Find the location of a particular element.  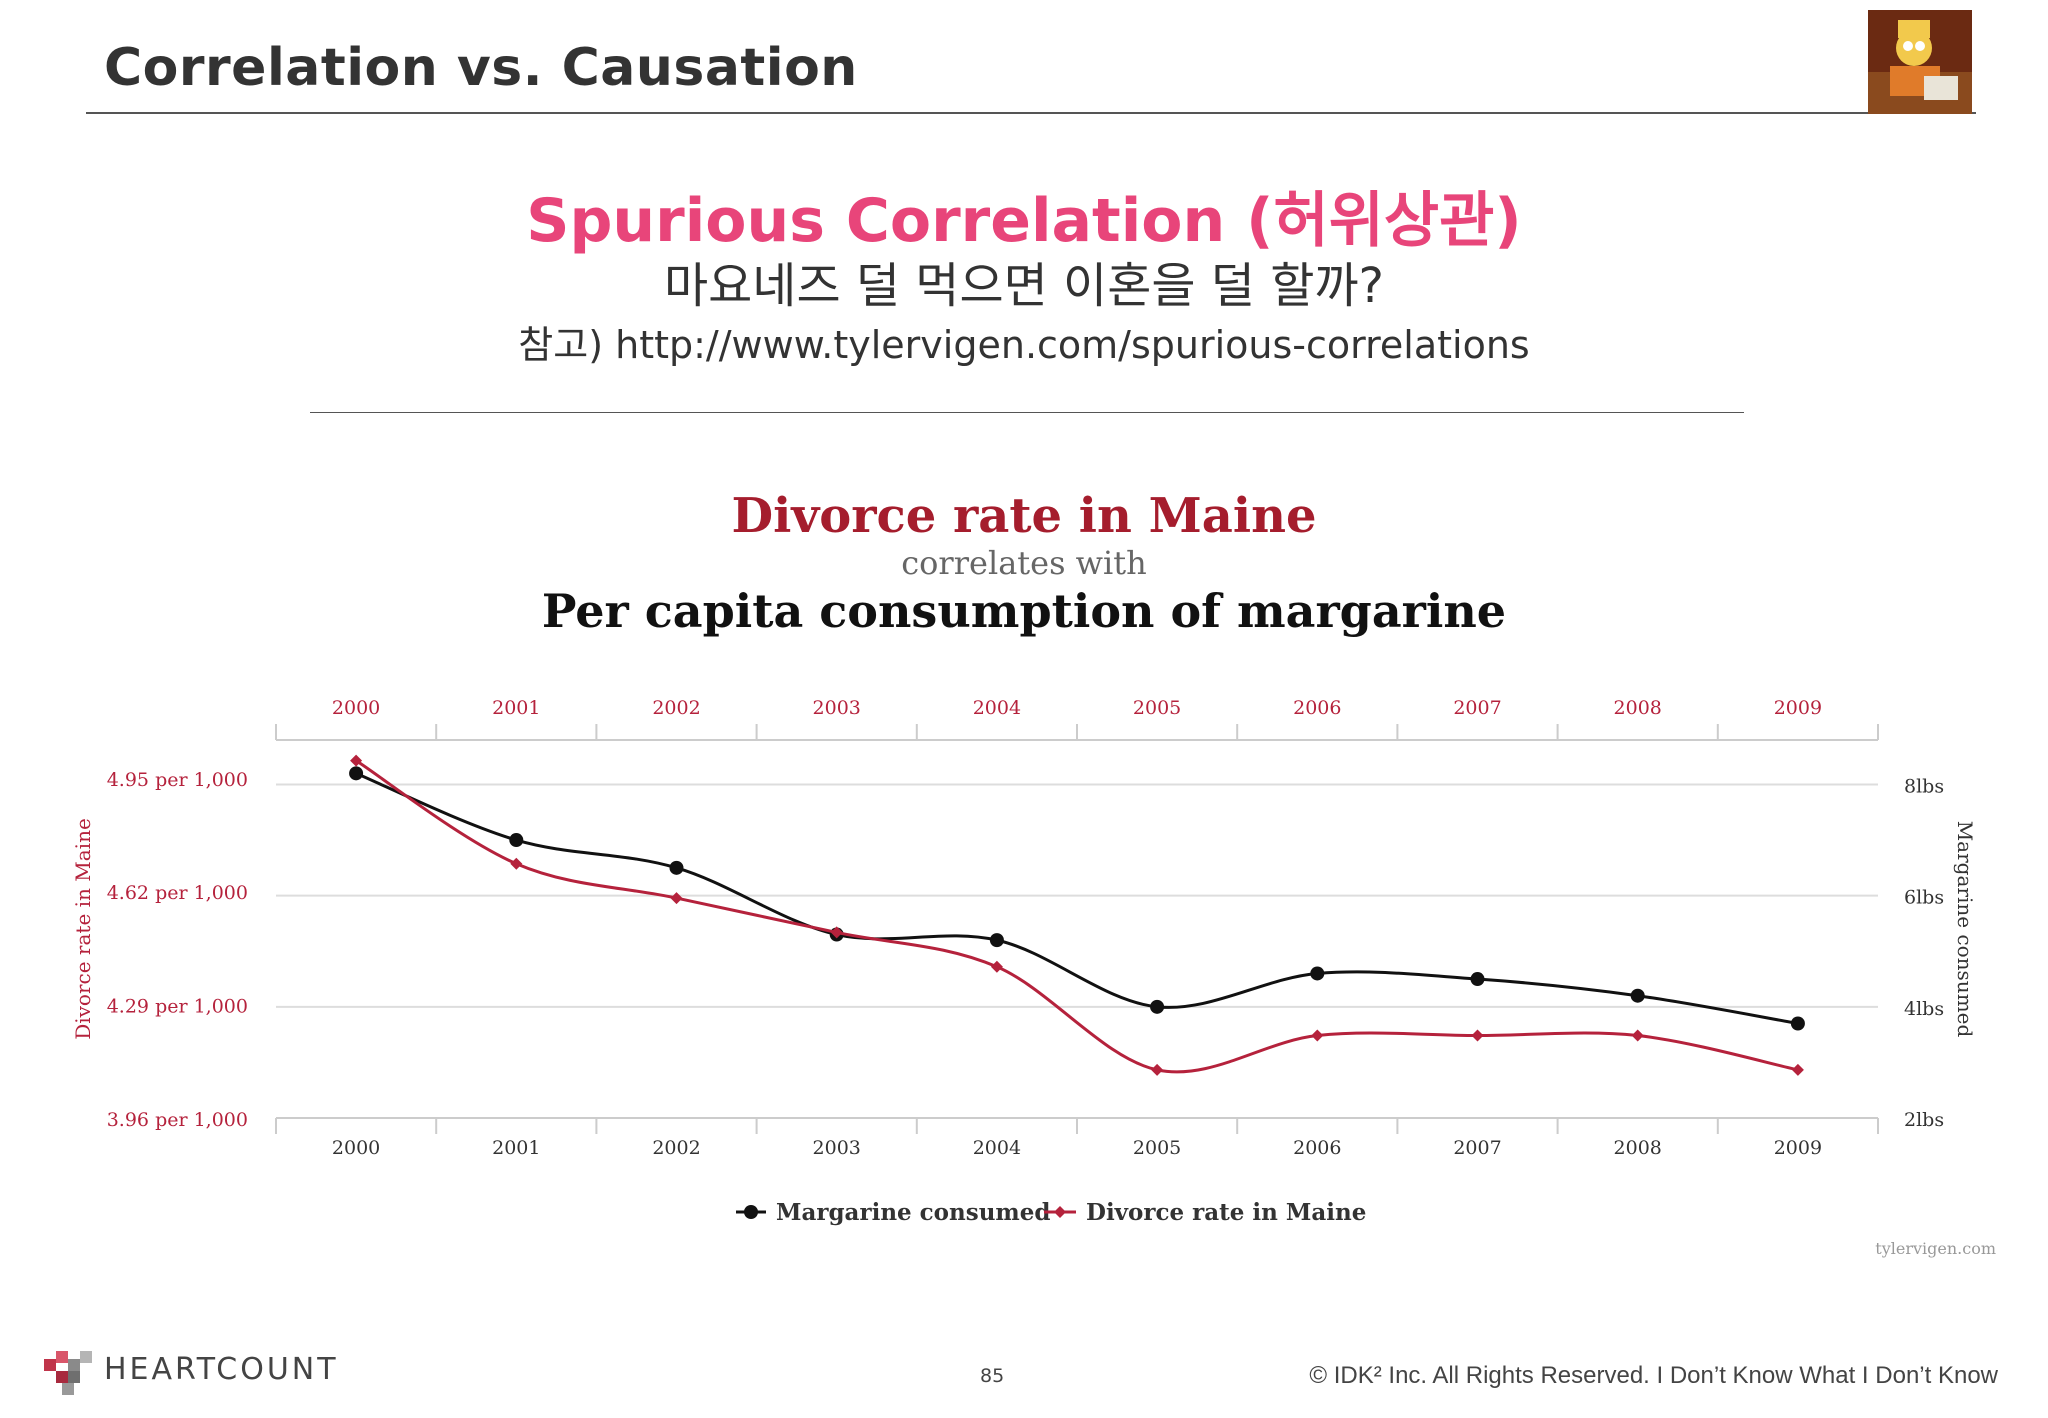

left-tick-label: 4.62 per 1,000 is located at coordinates (177, 893).